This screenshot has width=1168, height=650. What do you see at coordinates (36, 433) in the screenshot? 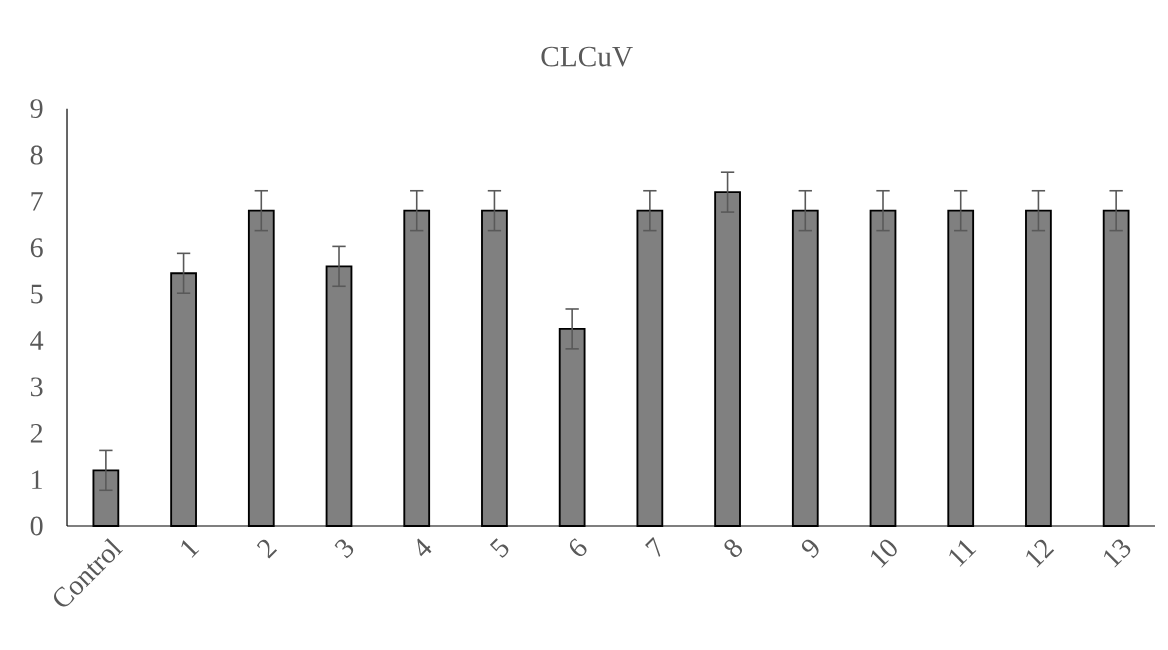
I see `y-tick-label: 2` at bounding box center [36, 433].